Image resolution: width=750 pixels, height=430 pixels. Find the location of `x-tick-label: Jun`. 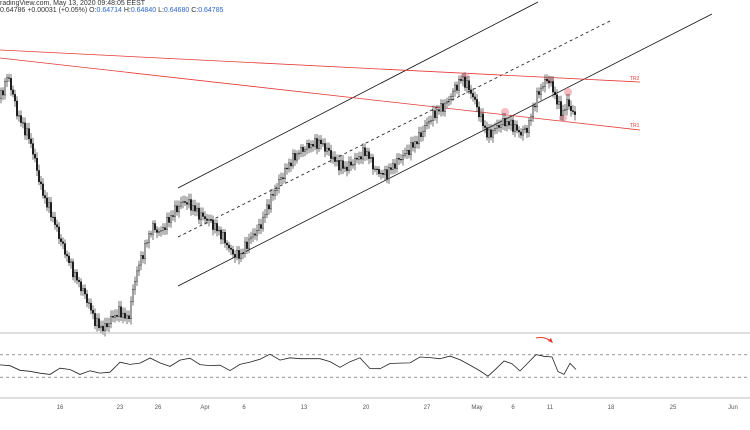

x-tick-label: Jun is located at coordinates (733, 408).